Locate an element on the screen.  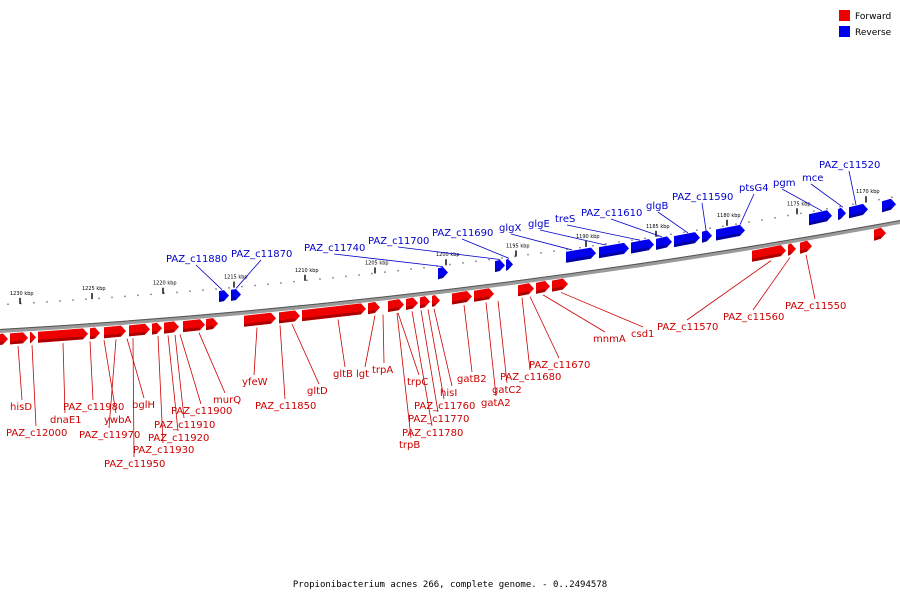
forward-gene-label: PAZ_c11770 is located at coordinates (438, 419).